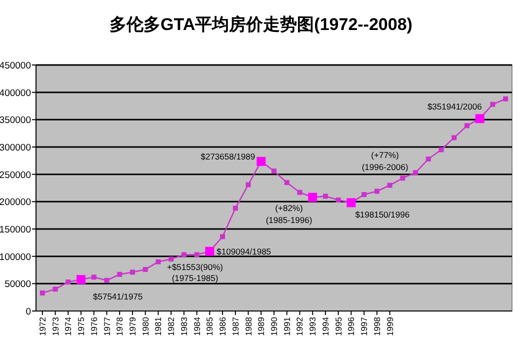 Image resolution: width=522 pixels, height=341 pixels. I want to click on y-tick-label: 0, so click(28, 312).